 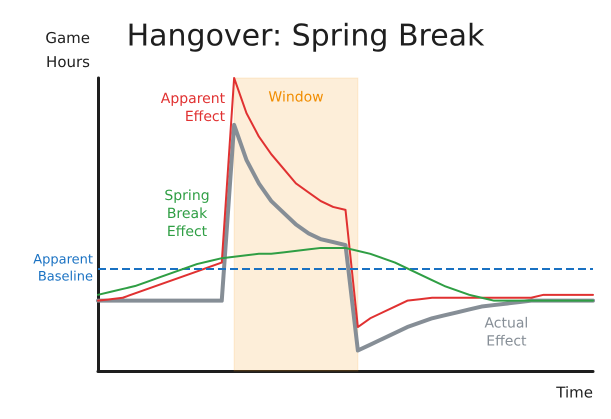 What do you see at coordinates (67, 50) in the screenshot?
I see `y-axis-title: Game Hours` at bounding box center [67, 50].